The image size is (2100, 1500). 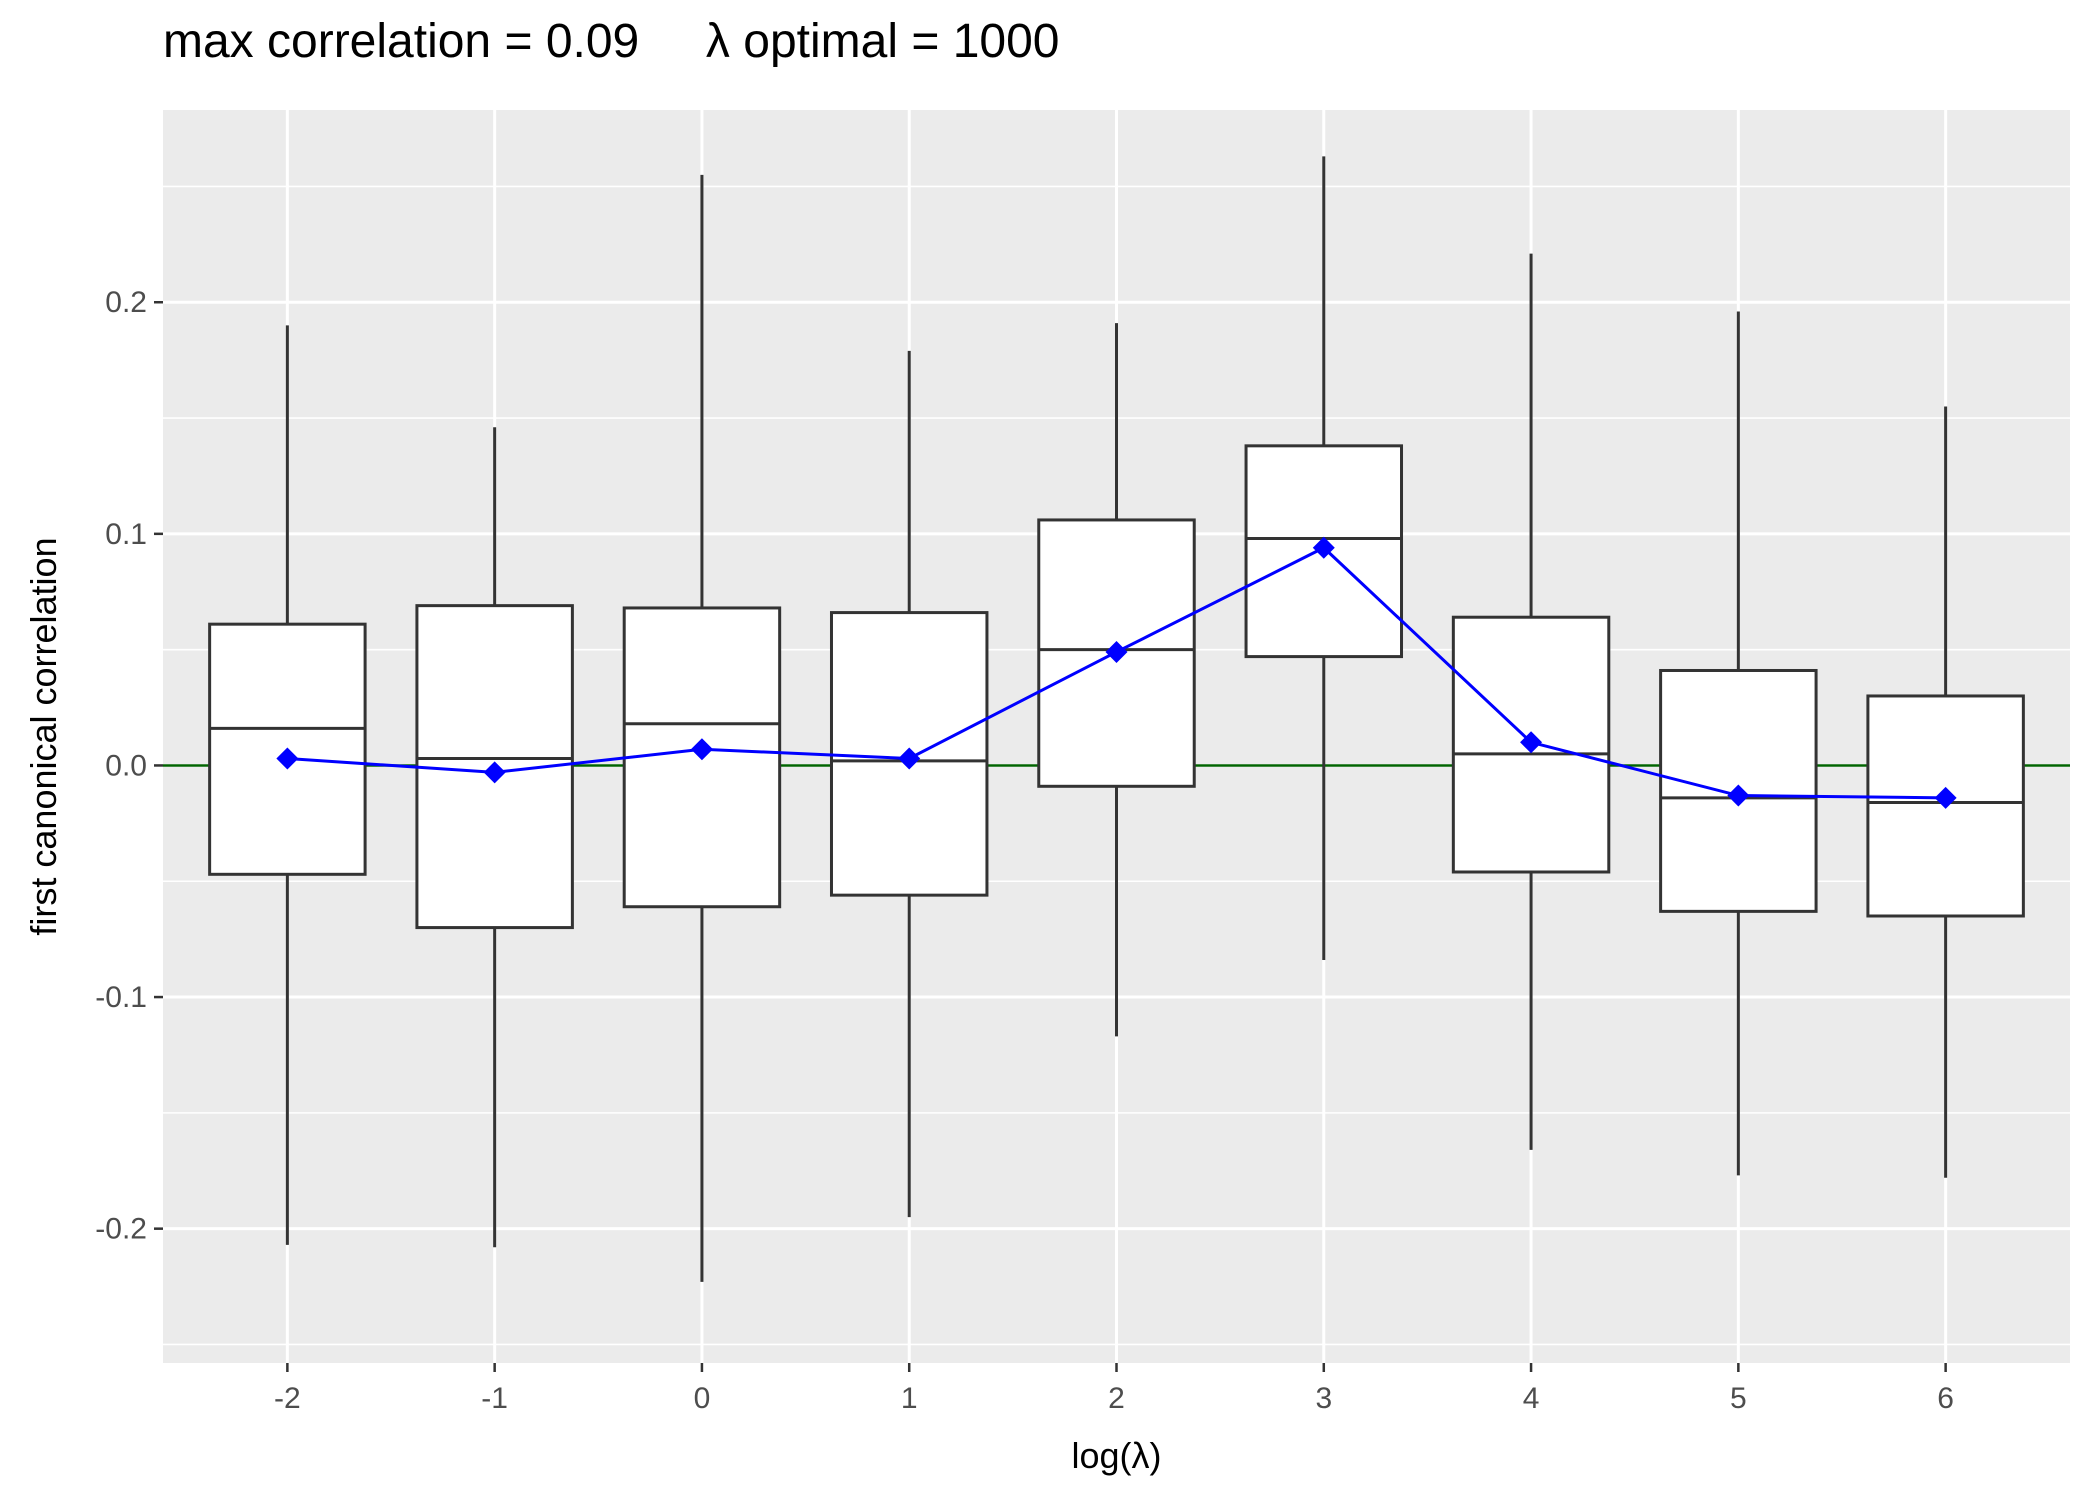 I want to click on y-tick-label: -0.2, so click(x=121, y=1229).